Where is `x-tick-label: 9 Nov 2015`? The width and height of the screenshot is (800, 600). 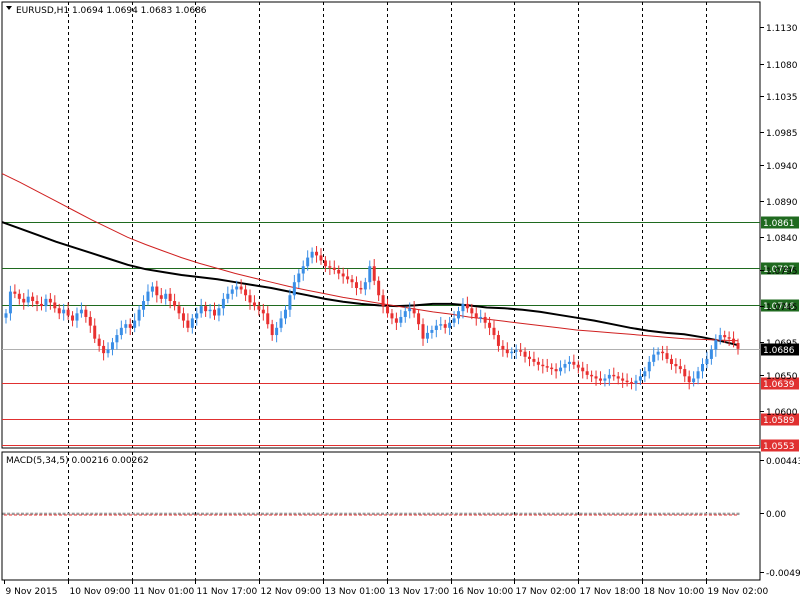
x-tick-label: 9 Nov 2015 is located at coordinates (32, 592).